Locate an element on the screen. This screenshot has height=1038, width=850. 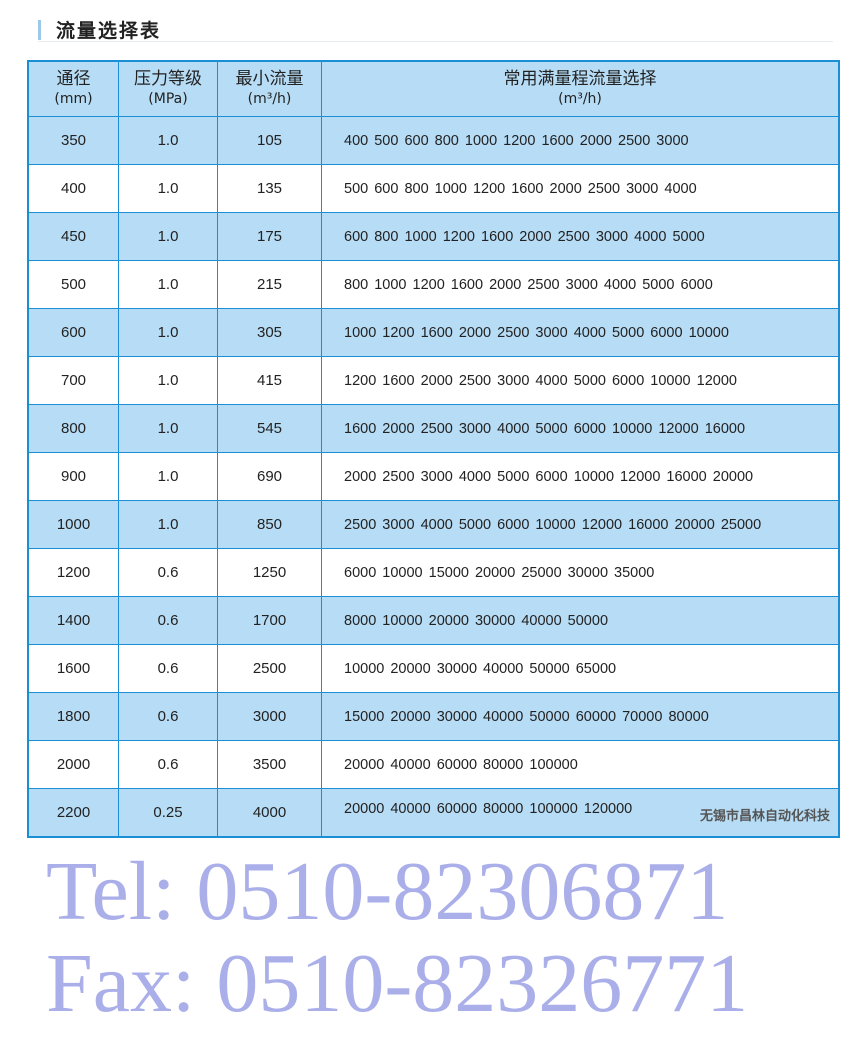
header-label: 压力等级 is located at coordinates (168, 78).